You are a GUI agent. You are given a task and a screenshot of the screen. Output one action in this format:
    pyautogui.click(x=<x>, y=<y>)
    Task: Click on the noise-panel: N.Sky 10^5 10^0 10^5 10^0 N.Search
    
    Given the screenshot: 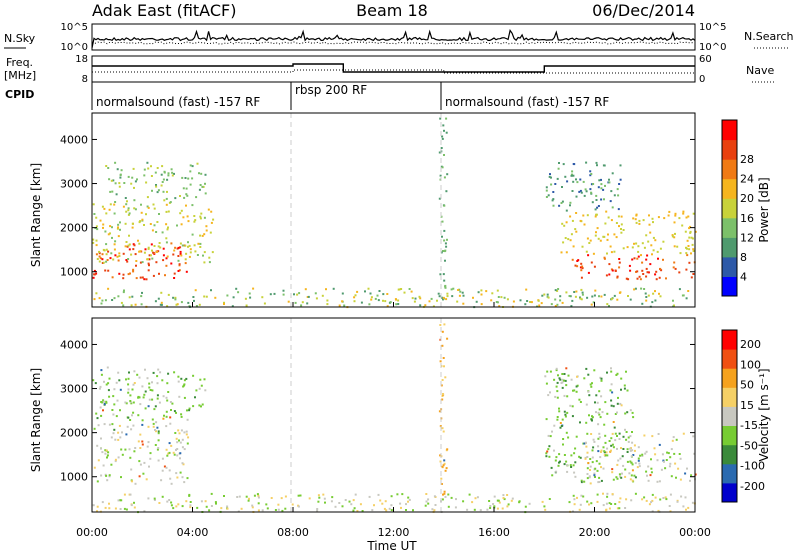 What is the action you would take?
    pyautogui.click(x=399, y=37)
    